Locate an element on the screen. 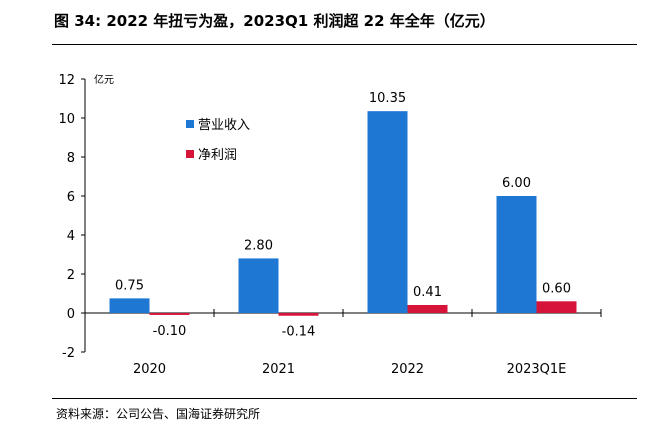  revenue-data-label: 6.00 is located at coordinates (516, 183).